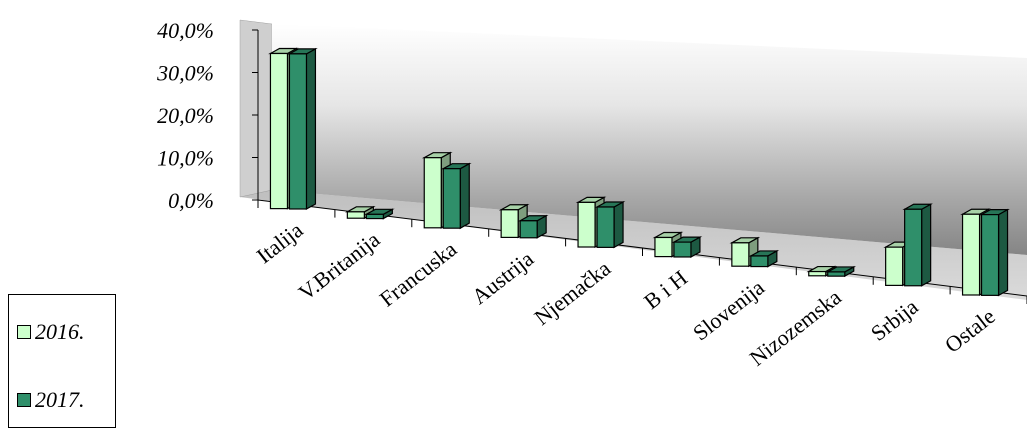  What do you see at coordinates (185, 115) in the screenshot?
I see `y-tick-label: 20,0%` at bounding box center [185, 115].